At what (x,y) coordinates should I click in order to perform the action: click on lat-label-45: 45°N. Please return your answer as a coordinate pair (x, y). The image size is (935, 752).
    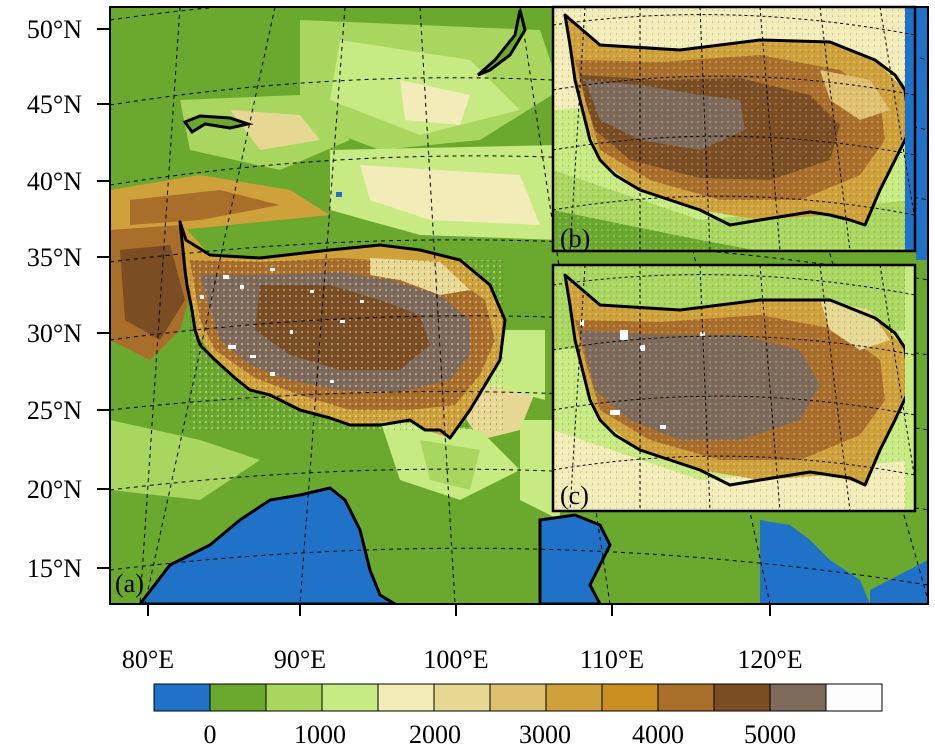
    Looking at the image, I should click on (54, 104).